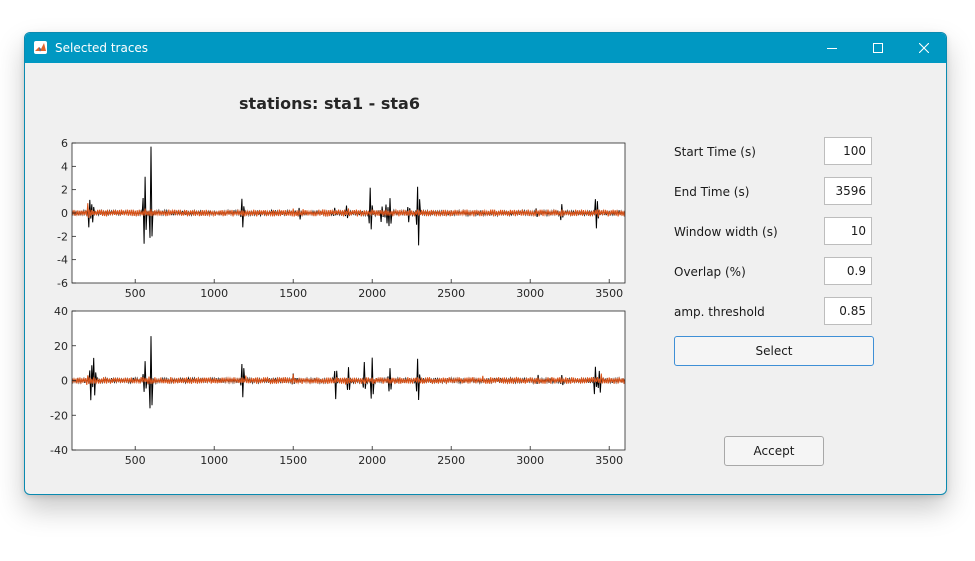 The image size is (975, 561). What do you see at coordinates (451, 460) in the screenshot?
I see `x-tick-label-2: 2500` at bounding box center [451, 460].